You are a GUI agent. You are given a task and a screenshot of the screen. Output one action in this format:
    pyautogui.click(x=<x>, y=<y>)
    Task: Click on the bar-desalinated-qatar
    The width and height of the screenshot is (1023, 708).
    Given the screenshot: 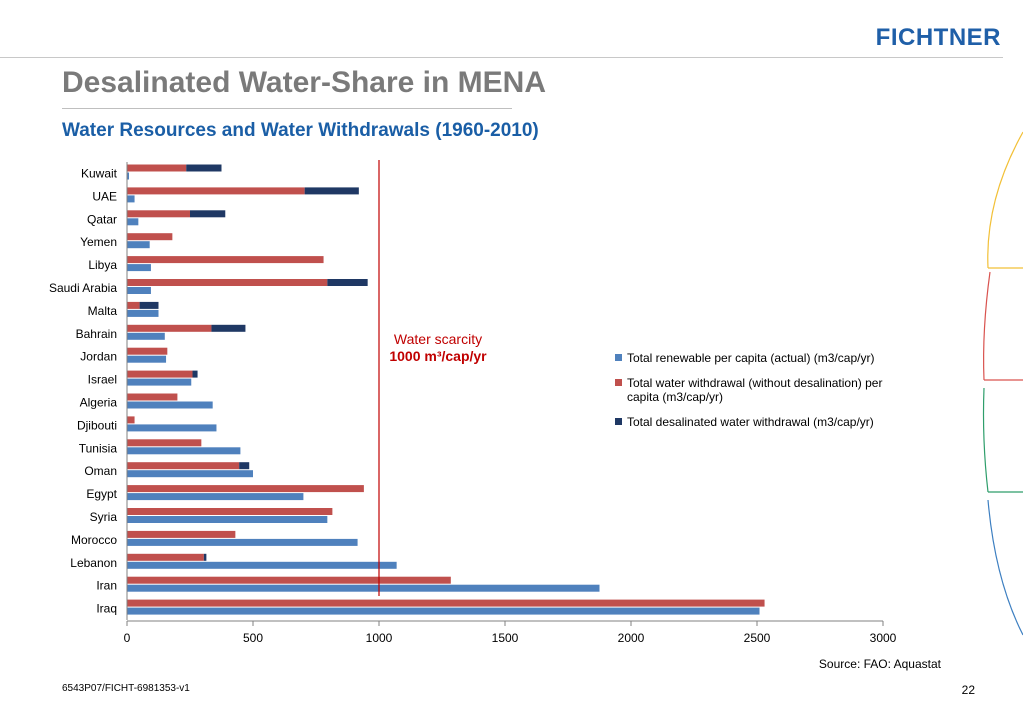 What is the action you would take?
    pyautogui.click(x=208, y=214)
    